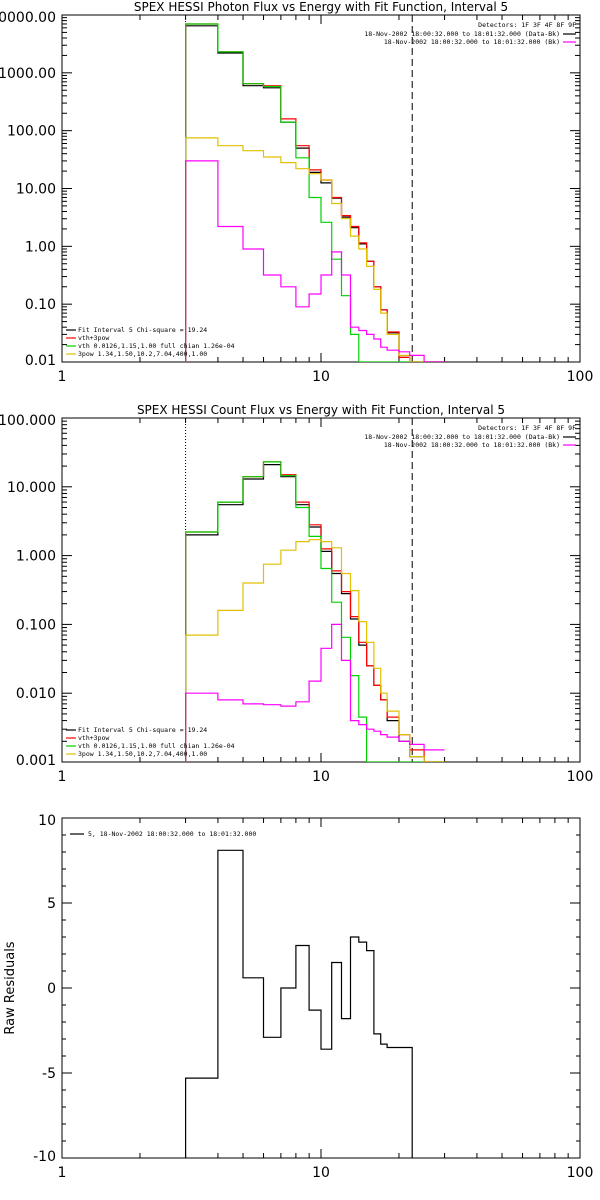 The width and height of the screenshot is (600, 1200). What do you see at coordinates (31, 132) in the screenshot?
I see `y-tick-label: 100.00` at bounding box center [31, 132].